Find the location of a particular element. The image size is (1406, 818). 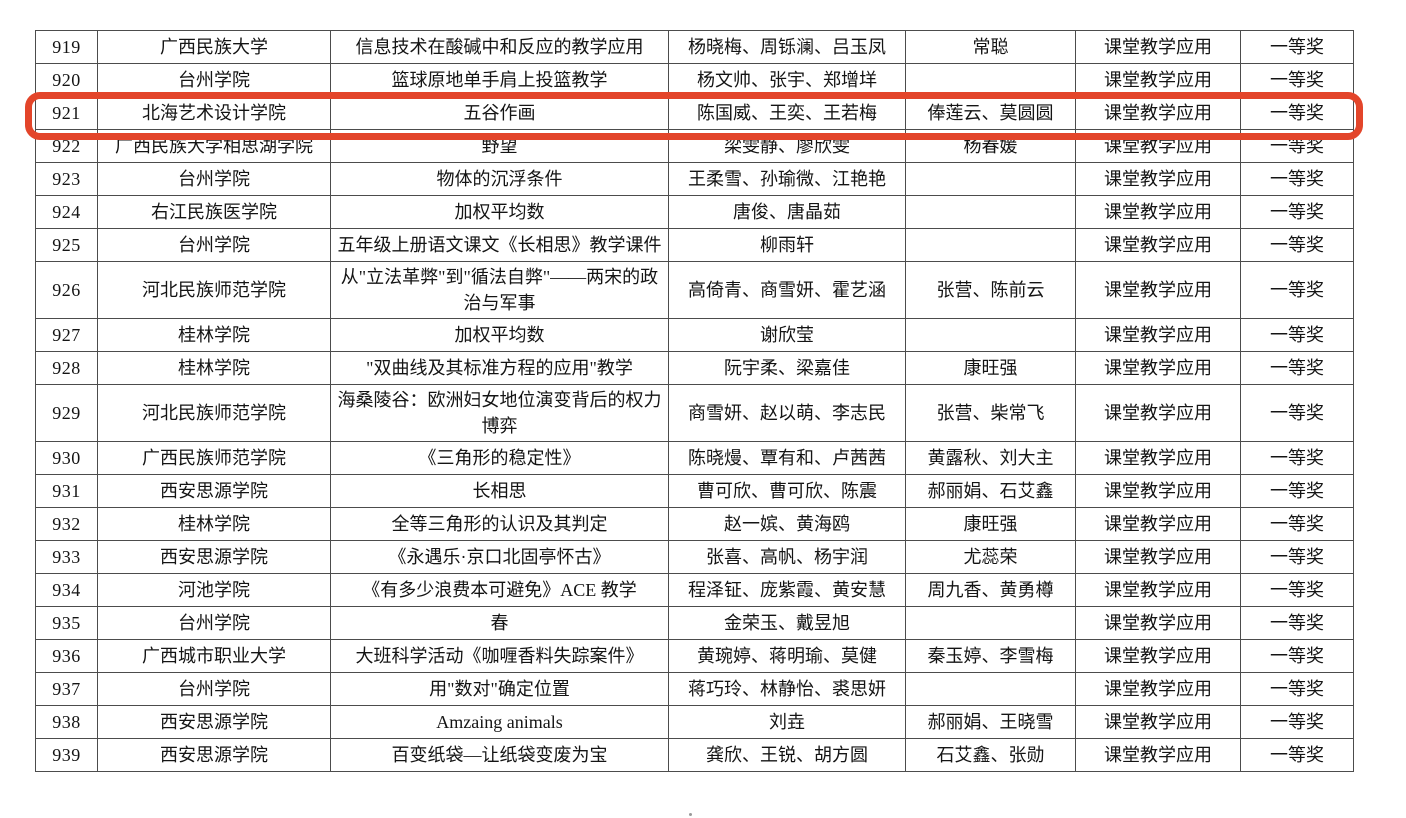

cell-serial-no: 937 is located at coordinates (66, 689).